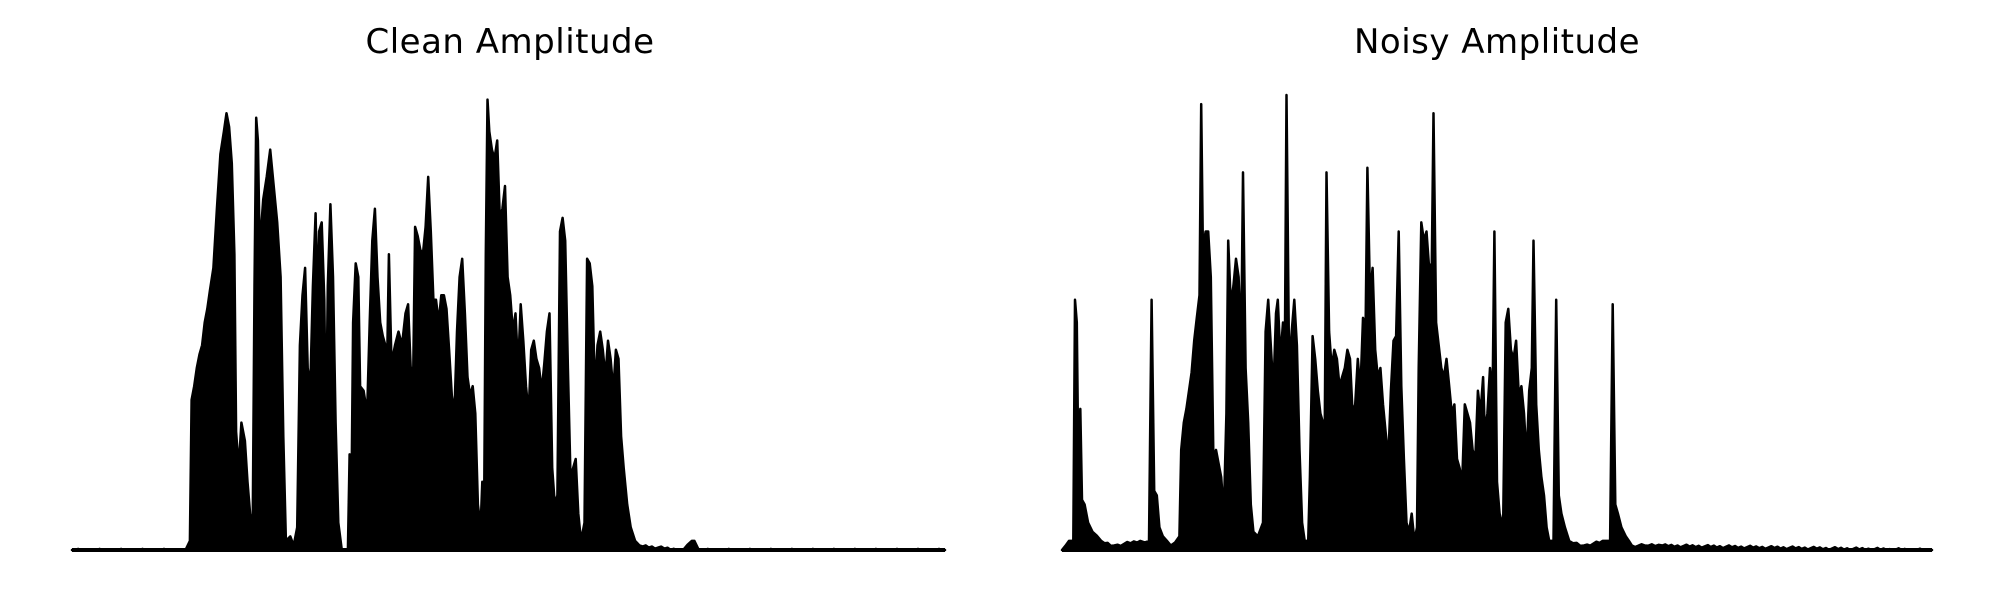 The height and width of the screenshot is (600, 2000). Describe the element at coordinates (1497, 42) in the screenshot. I see `chart-title: Noisy Amplitude` at that location.